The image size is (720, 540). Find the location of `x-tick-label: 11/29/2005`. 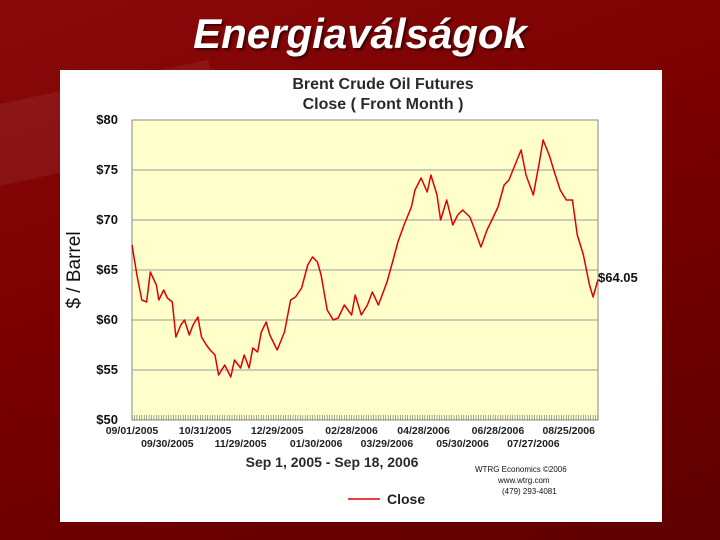

x-tick-label: 11/29/2005 is located at coordinates (241, 444).